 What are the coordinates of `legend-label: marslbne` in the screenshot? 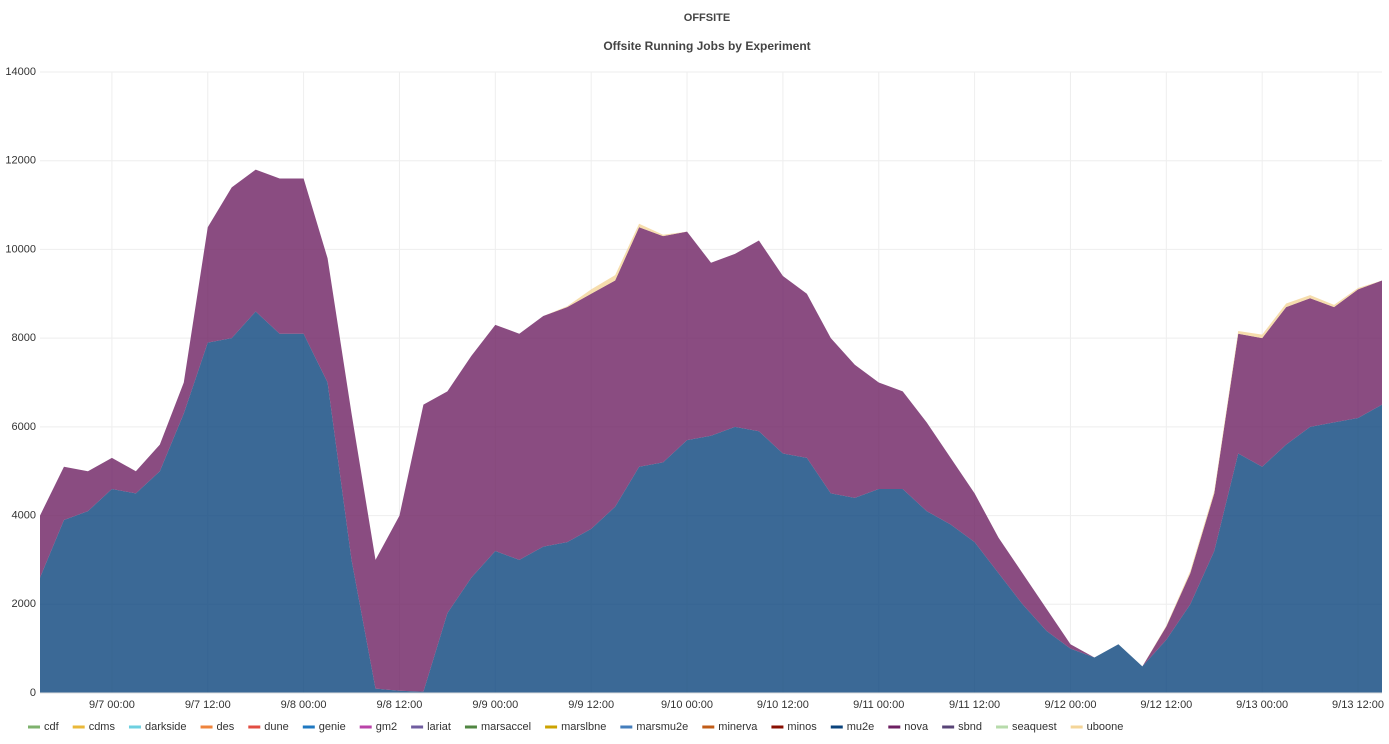 It's located at (583, 727).